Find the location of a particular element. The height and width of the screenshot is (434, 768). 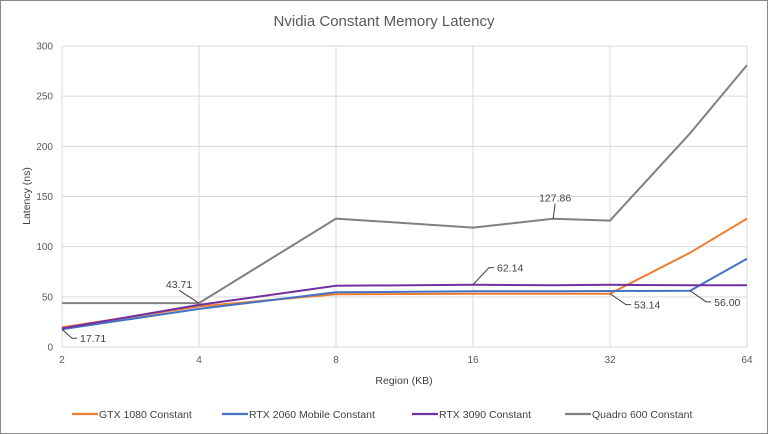

data-label: 43.71 is located at coordinates (179, 285).